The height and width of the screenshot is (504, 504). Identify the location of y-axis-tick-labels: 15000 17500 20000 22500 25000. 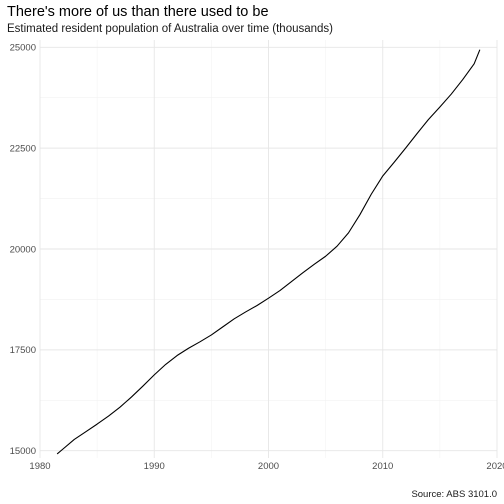
(23, 250).